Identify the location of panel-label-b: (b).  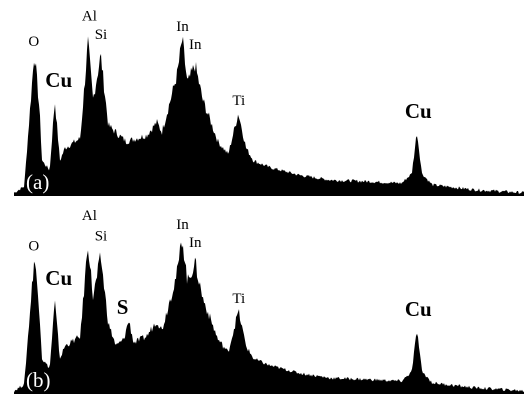
(38, 380).